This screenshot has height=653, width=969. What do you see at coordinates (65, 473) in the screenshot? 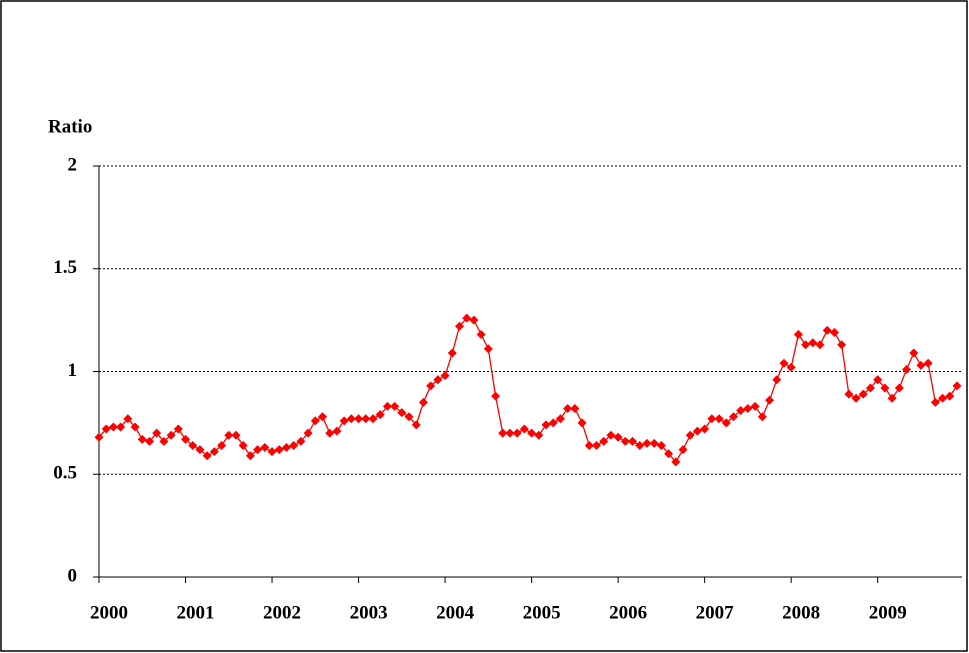
I see `y-tick-label: 0.5` at bounding box center [65, 473].